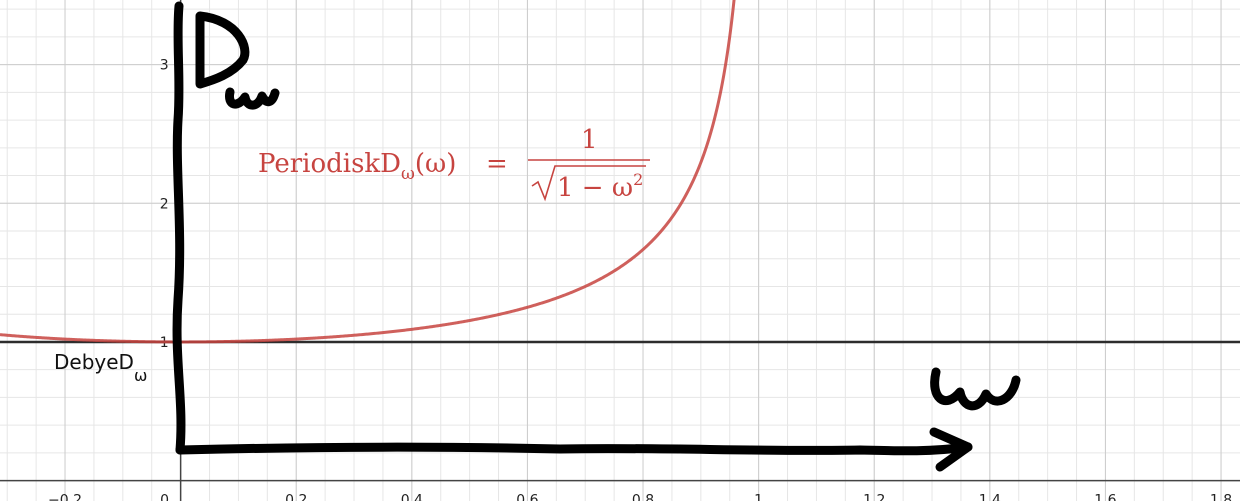 This screenshot has width=1240, height=501. I want to click on x-tick-labels: −0.2 0 0.2 0.4 0.6 0.8 1 1.2 1.4 1.6 1.8, so click(640, 497).